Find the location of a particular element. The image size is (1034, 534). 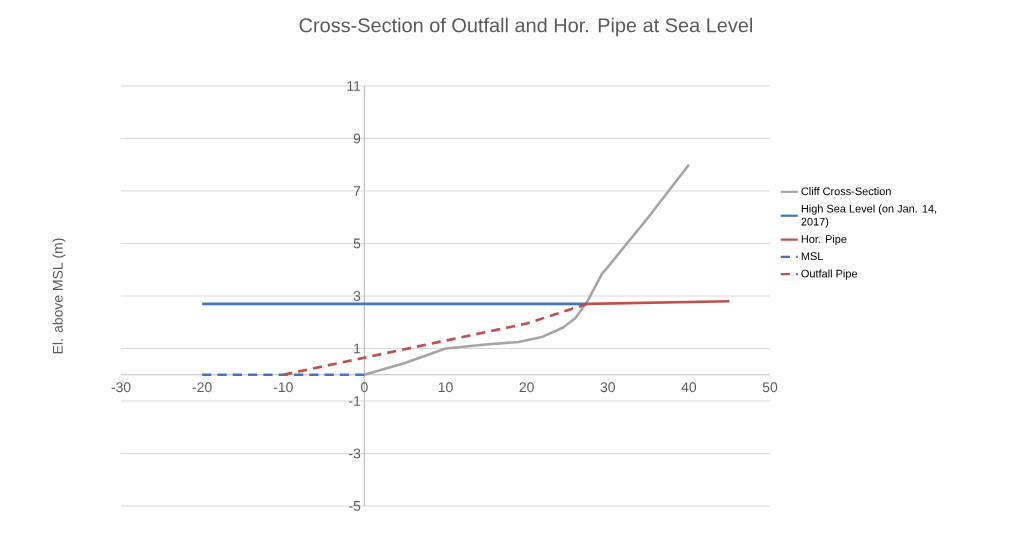

chart-title: Cross-Section of Outfall and Hor. Pipe at Sea Level is located at coordinates (526, 27).